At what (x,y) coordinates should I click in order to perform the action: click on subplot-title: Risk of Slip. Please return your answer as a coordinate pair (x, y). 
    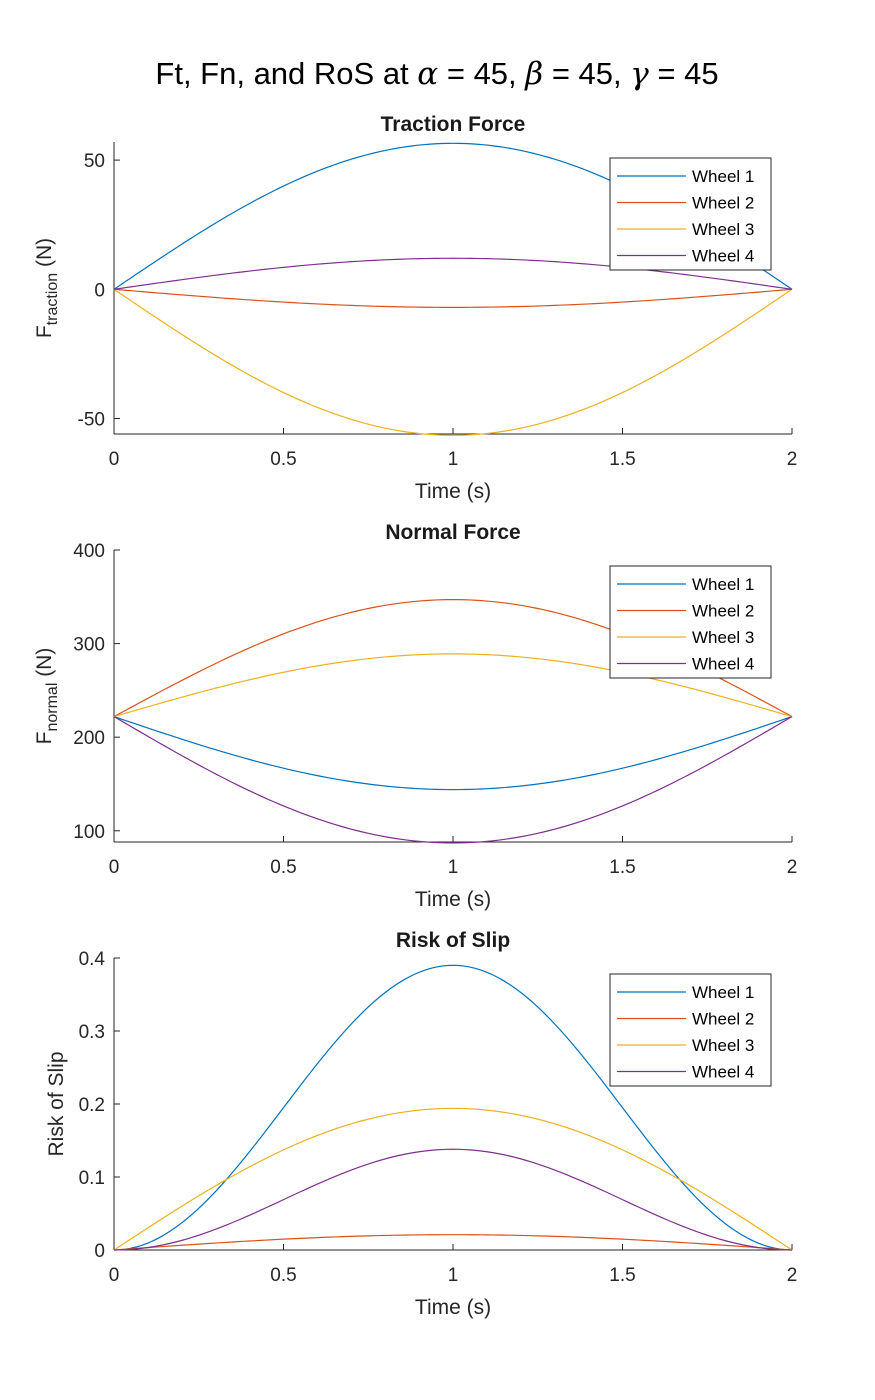
    Looking at the image, I should click on (453, 940).